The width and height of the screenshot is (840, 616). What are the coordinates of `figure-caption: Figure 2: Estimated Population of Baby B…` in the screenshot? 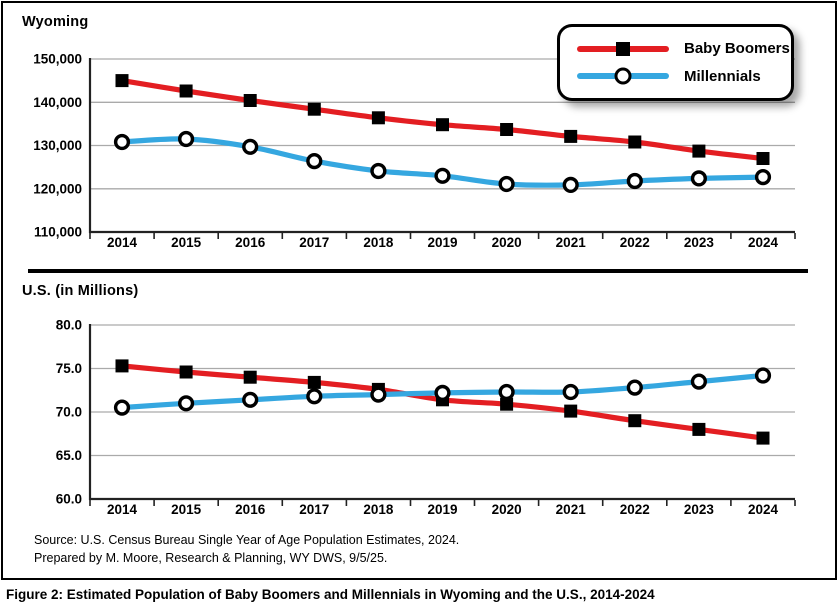 It's located at (330, 594).